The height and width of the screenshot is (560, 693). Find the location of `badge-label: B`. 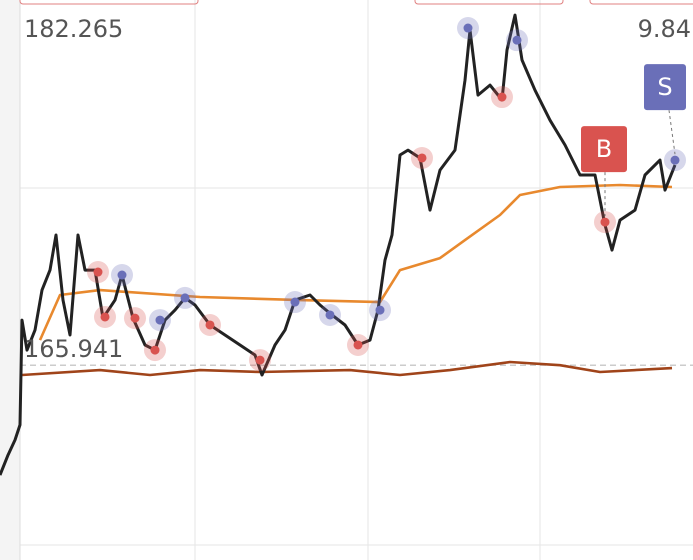

badge-label: B is located at coordinates (604, 149).